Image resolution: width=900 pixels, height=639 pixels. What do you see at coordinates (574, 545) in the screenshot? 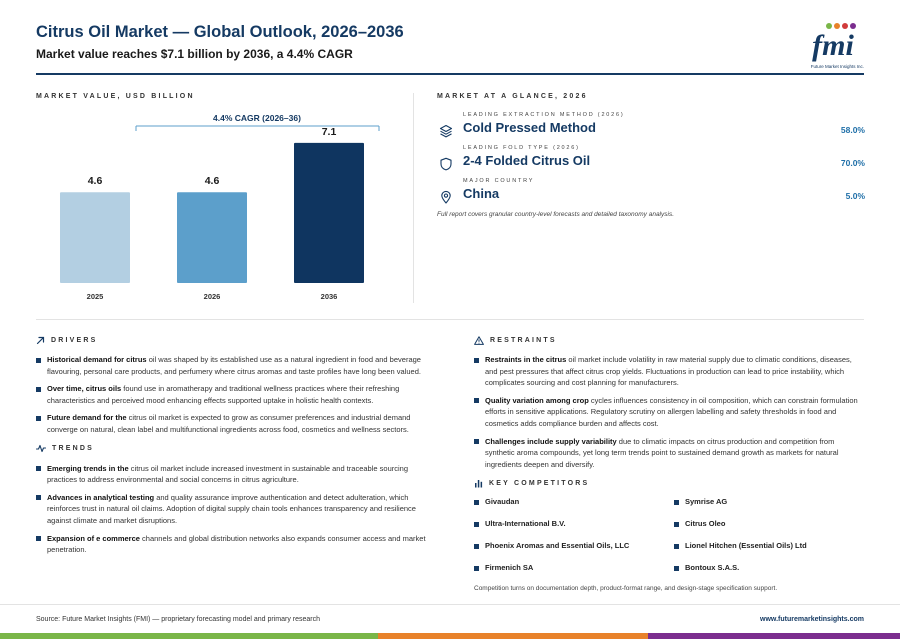
I see `competitor-item: Phoenix Aromas and Essential Oils, LLC` at bounding box center [574, 545].